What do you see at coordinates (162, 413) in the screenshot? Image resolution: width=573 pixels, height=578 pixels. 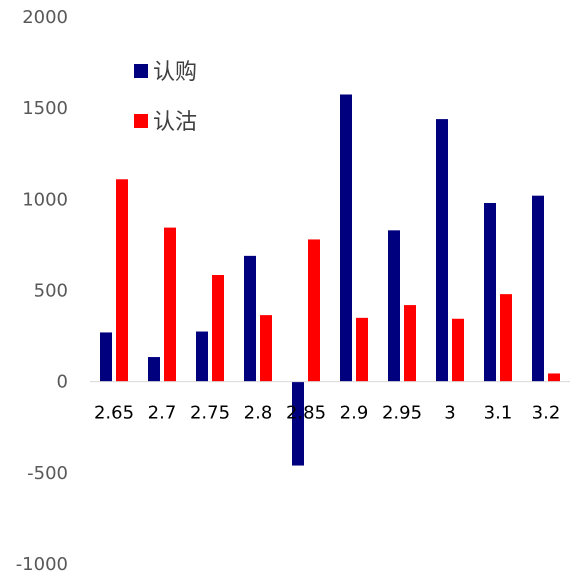 I see `x-tick-label: 2.7` at bounding box center [162, 413].